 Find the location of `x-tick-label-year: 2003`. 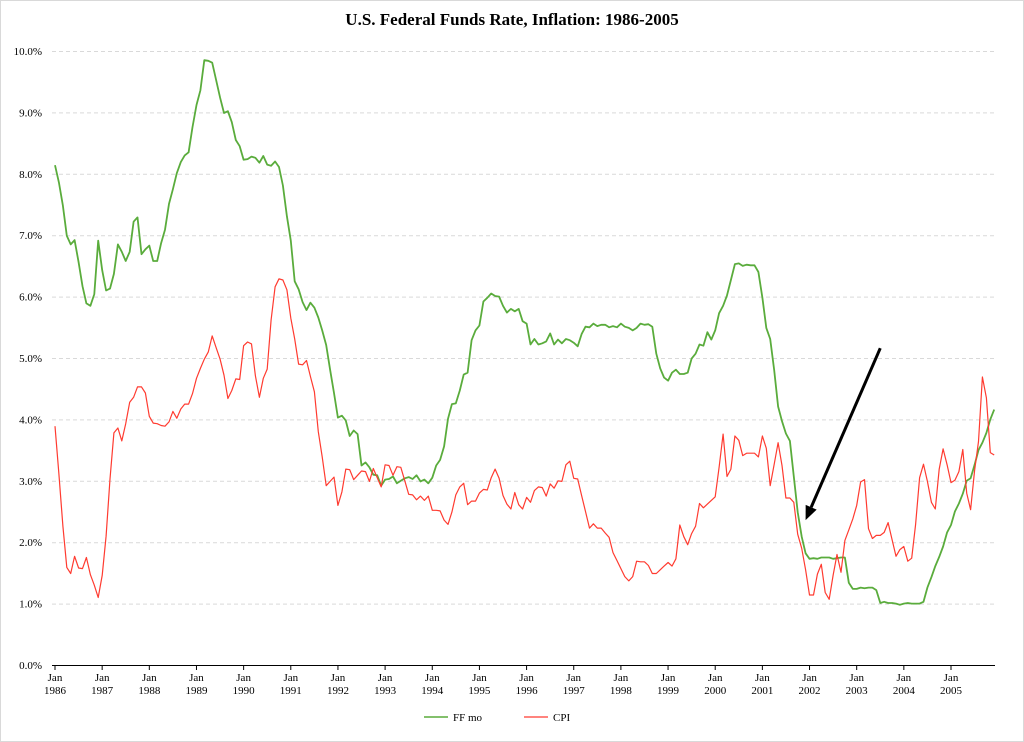

x-tick-label-year: 2003 is located at coordinates (857, 691).